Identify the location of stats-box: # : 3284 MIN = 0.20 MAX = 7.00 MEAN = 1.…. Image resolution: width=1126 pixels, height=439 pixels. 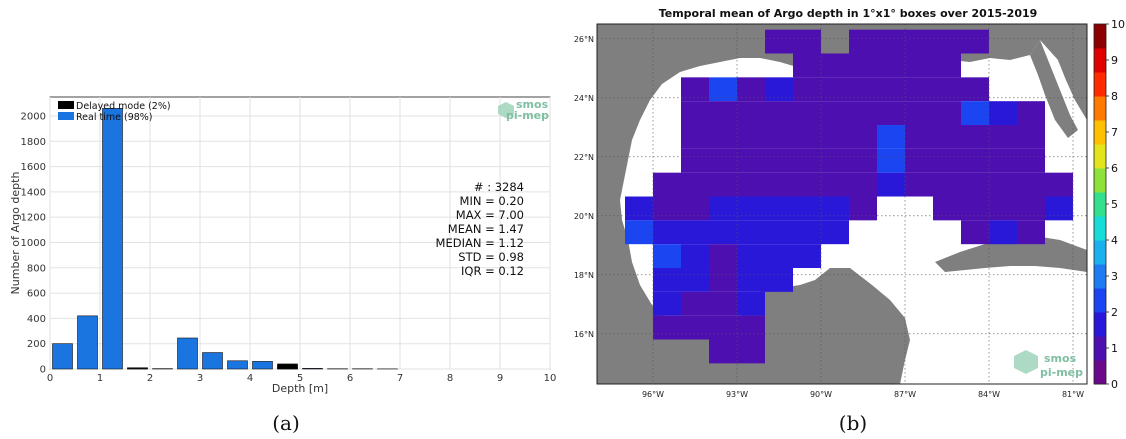
(480, 229).